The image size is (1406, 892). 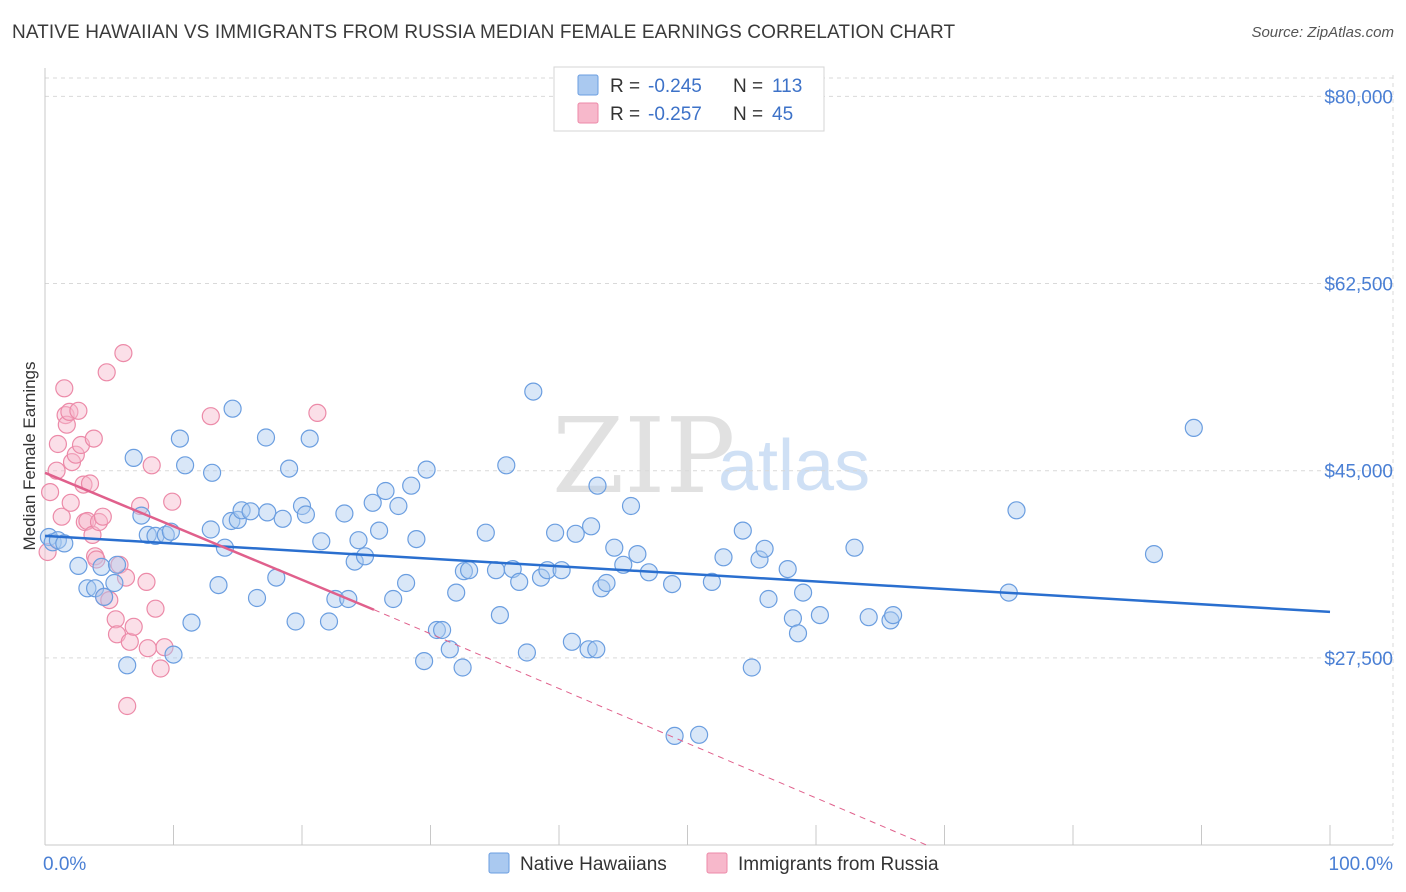 I want to click on bottom-legend-label-pink: Immigrants from Russia, so click(x=838, y=864).